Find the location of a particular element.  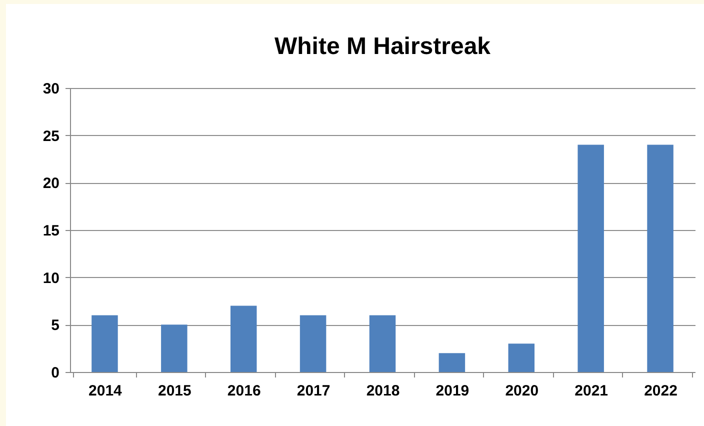

y-tick-label: 15 is located at coordinates (51, 231).